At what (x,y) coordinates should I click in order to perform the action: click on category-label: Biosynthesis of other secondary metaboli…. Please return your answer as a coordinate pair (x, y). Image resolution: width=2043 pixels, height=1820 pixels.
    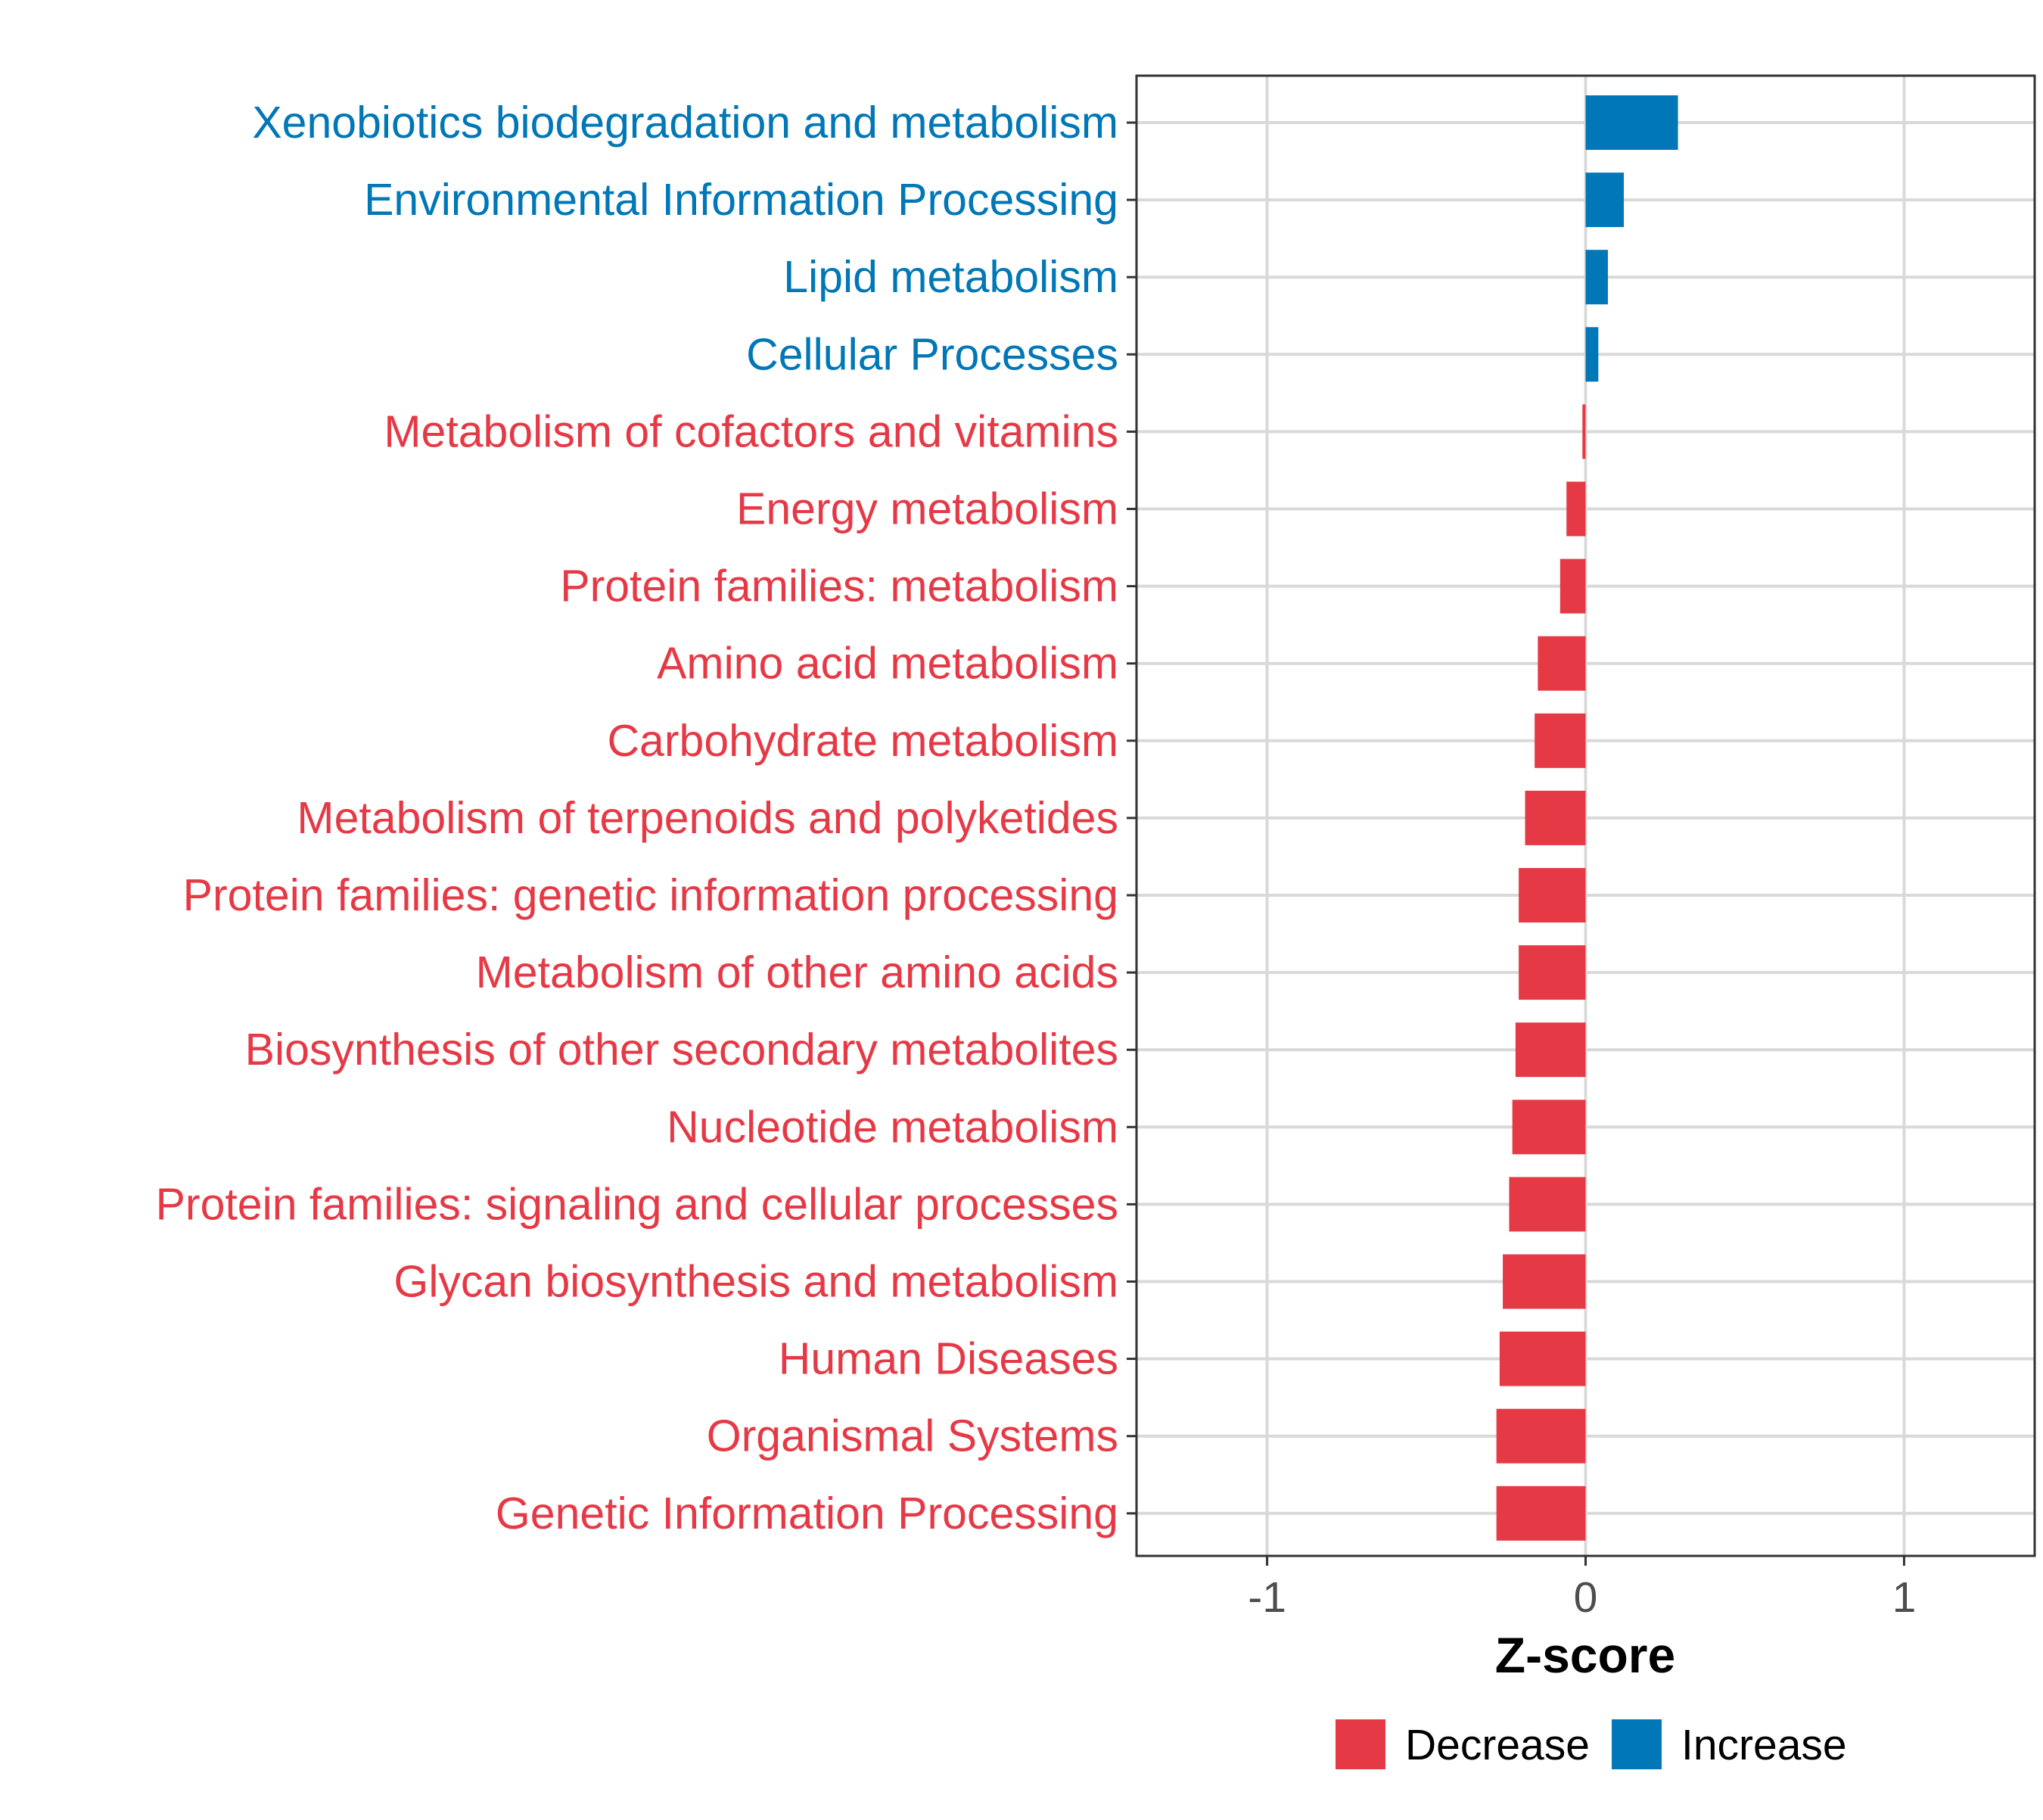
    Looking at the image, I should click on (682, 1050).